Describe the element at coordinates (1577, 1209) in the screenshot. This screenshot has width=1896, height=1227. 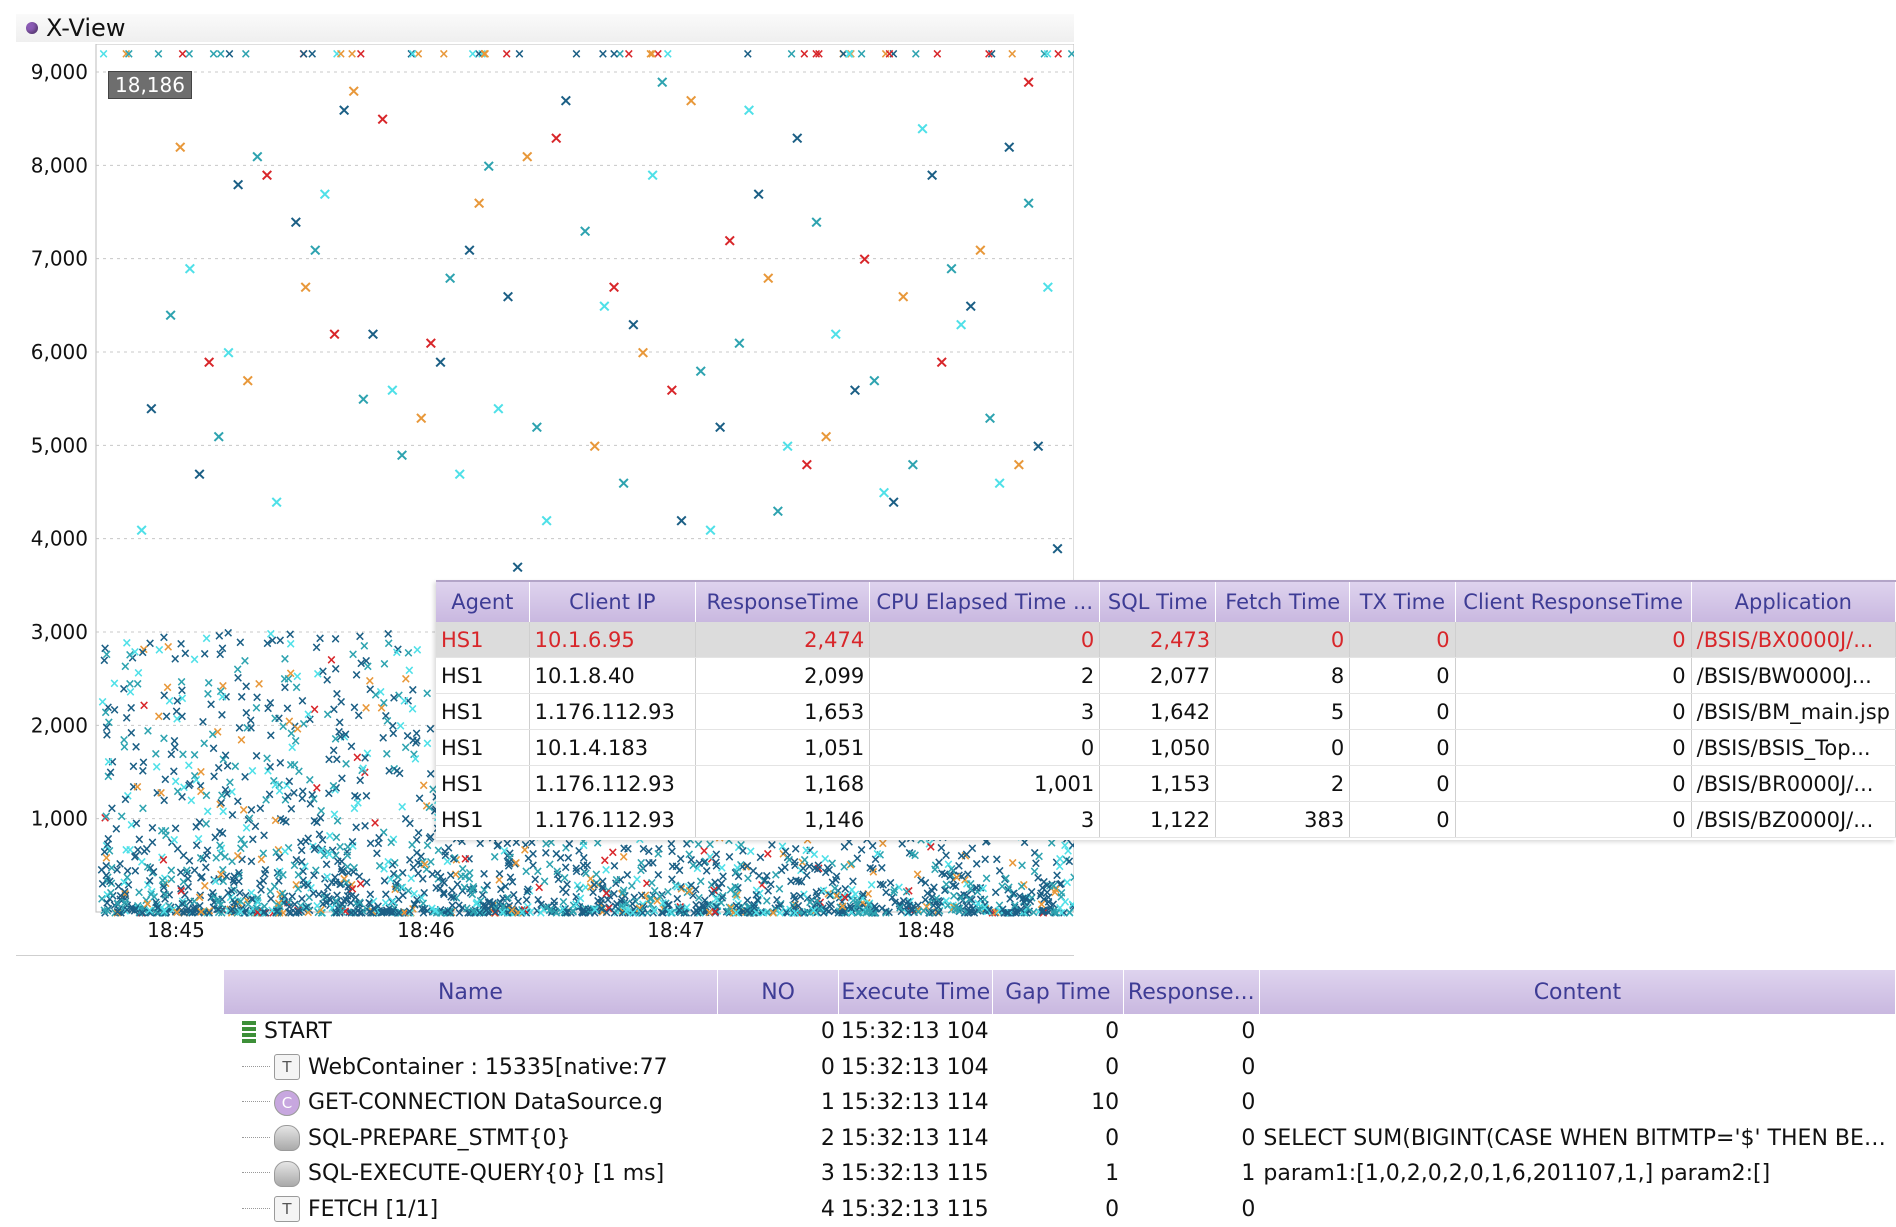
I see `trace-content-cell` at that location.